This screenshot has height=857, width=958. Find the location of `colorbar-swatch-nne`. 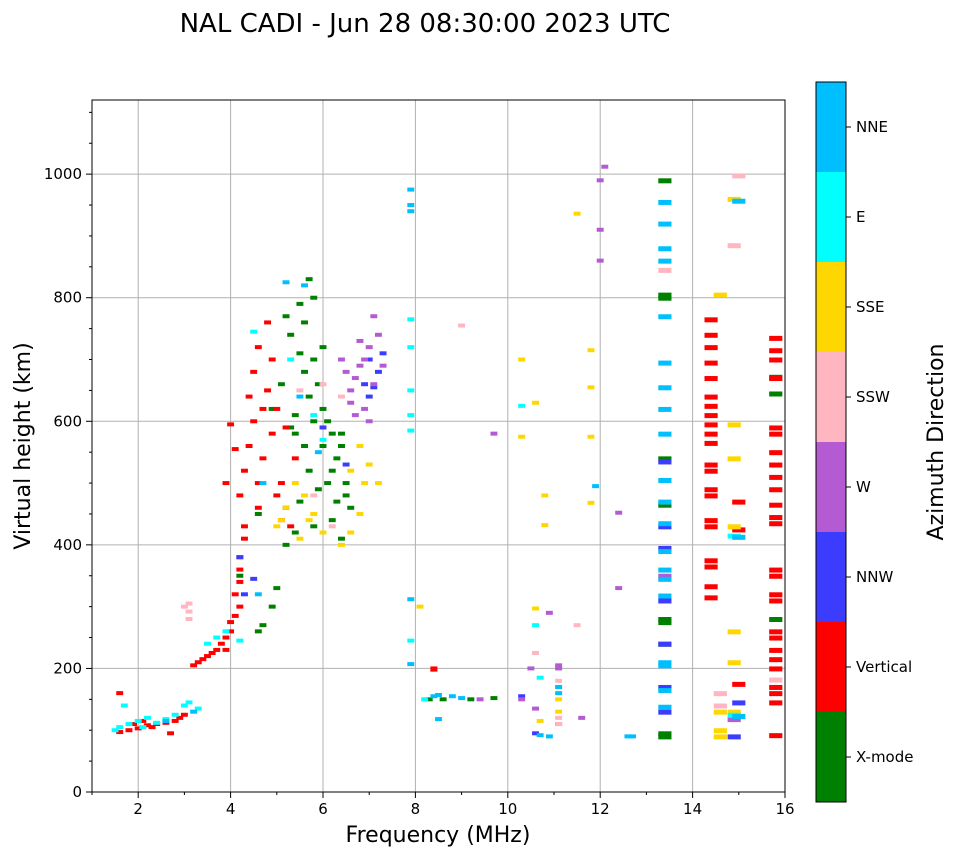

colorbar-swatch-nne is located at coordinates (831, 127).